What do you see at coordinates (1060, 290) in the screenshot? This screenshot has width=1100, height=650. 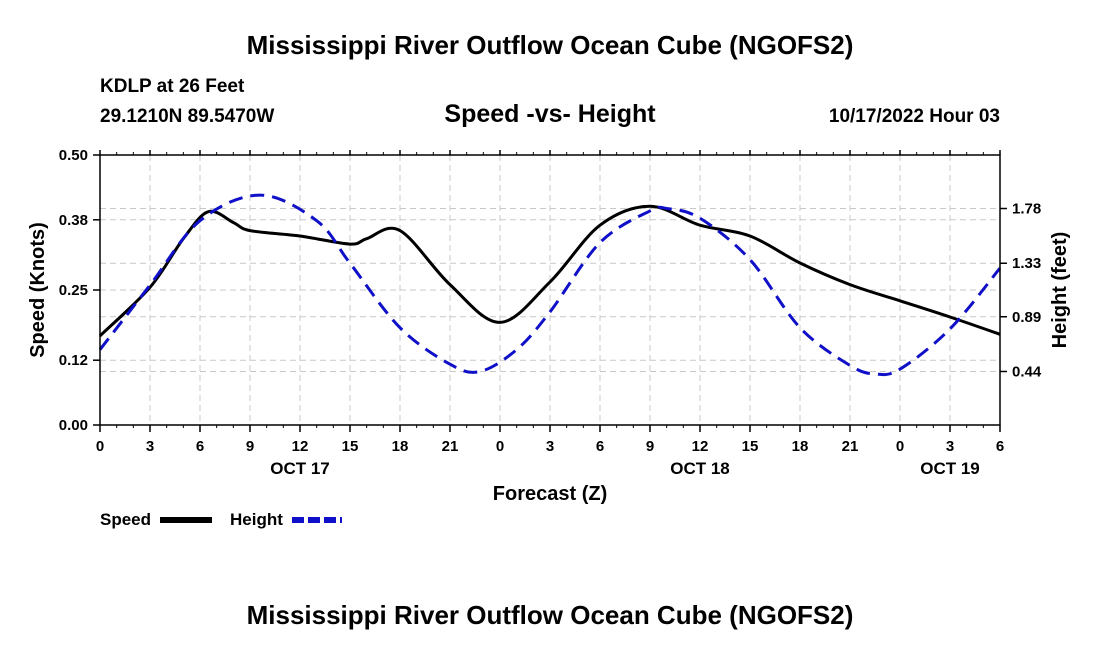 I see `y2-axis-label: Height (feet)` at bounding box center [1060, 290].